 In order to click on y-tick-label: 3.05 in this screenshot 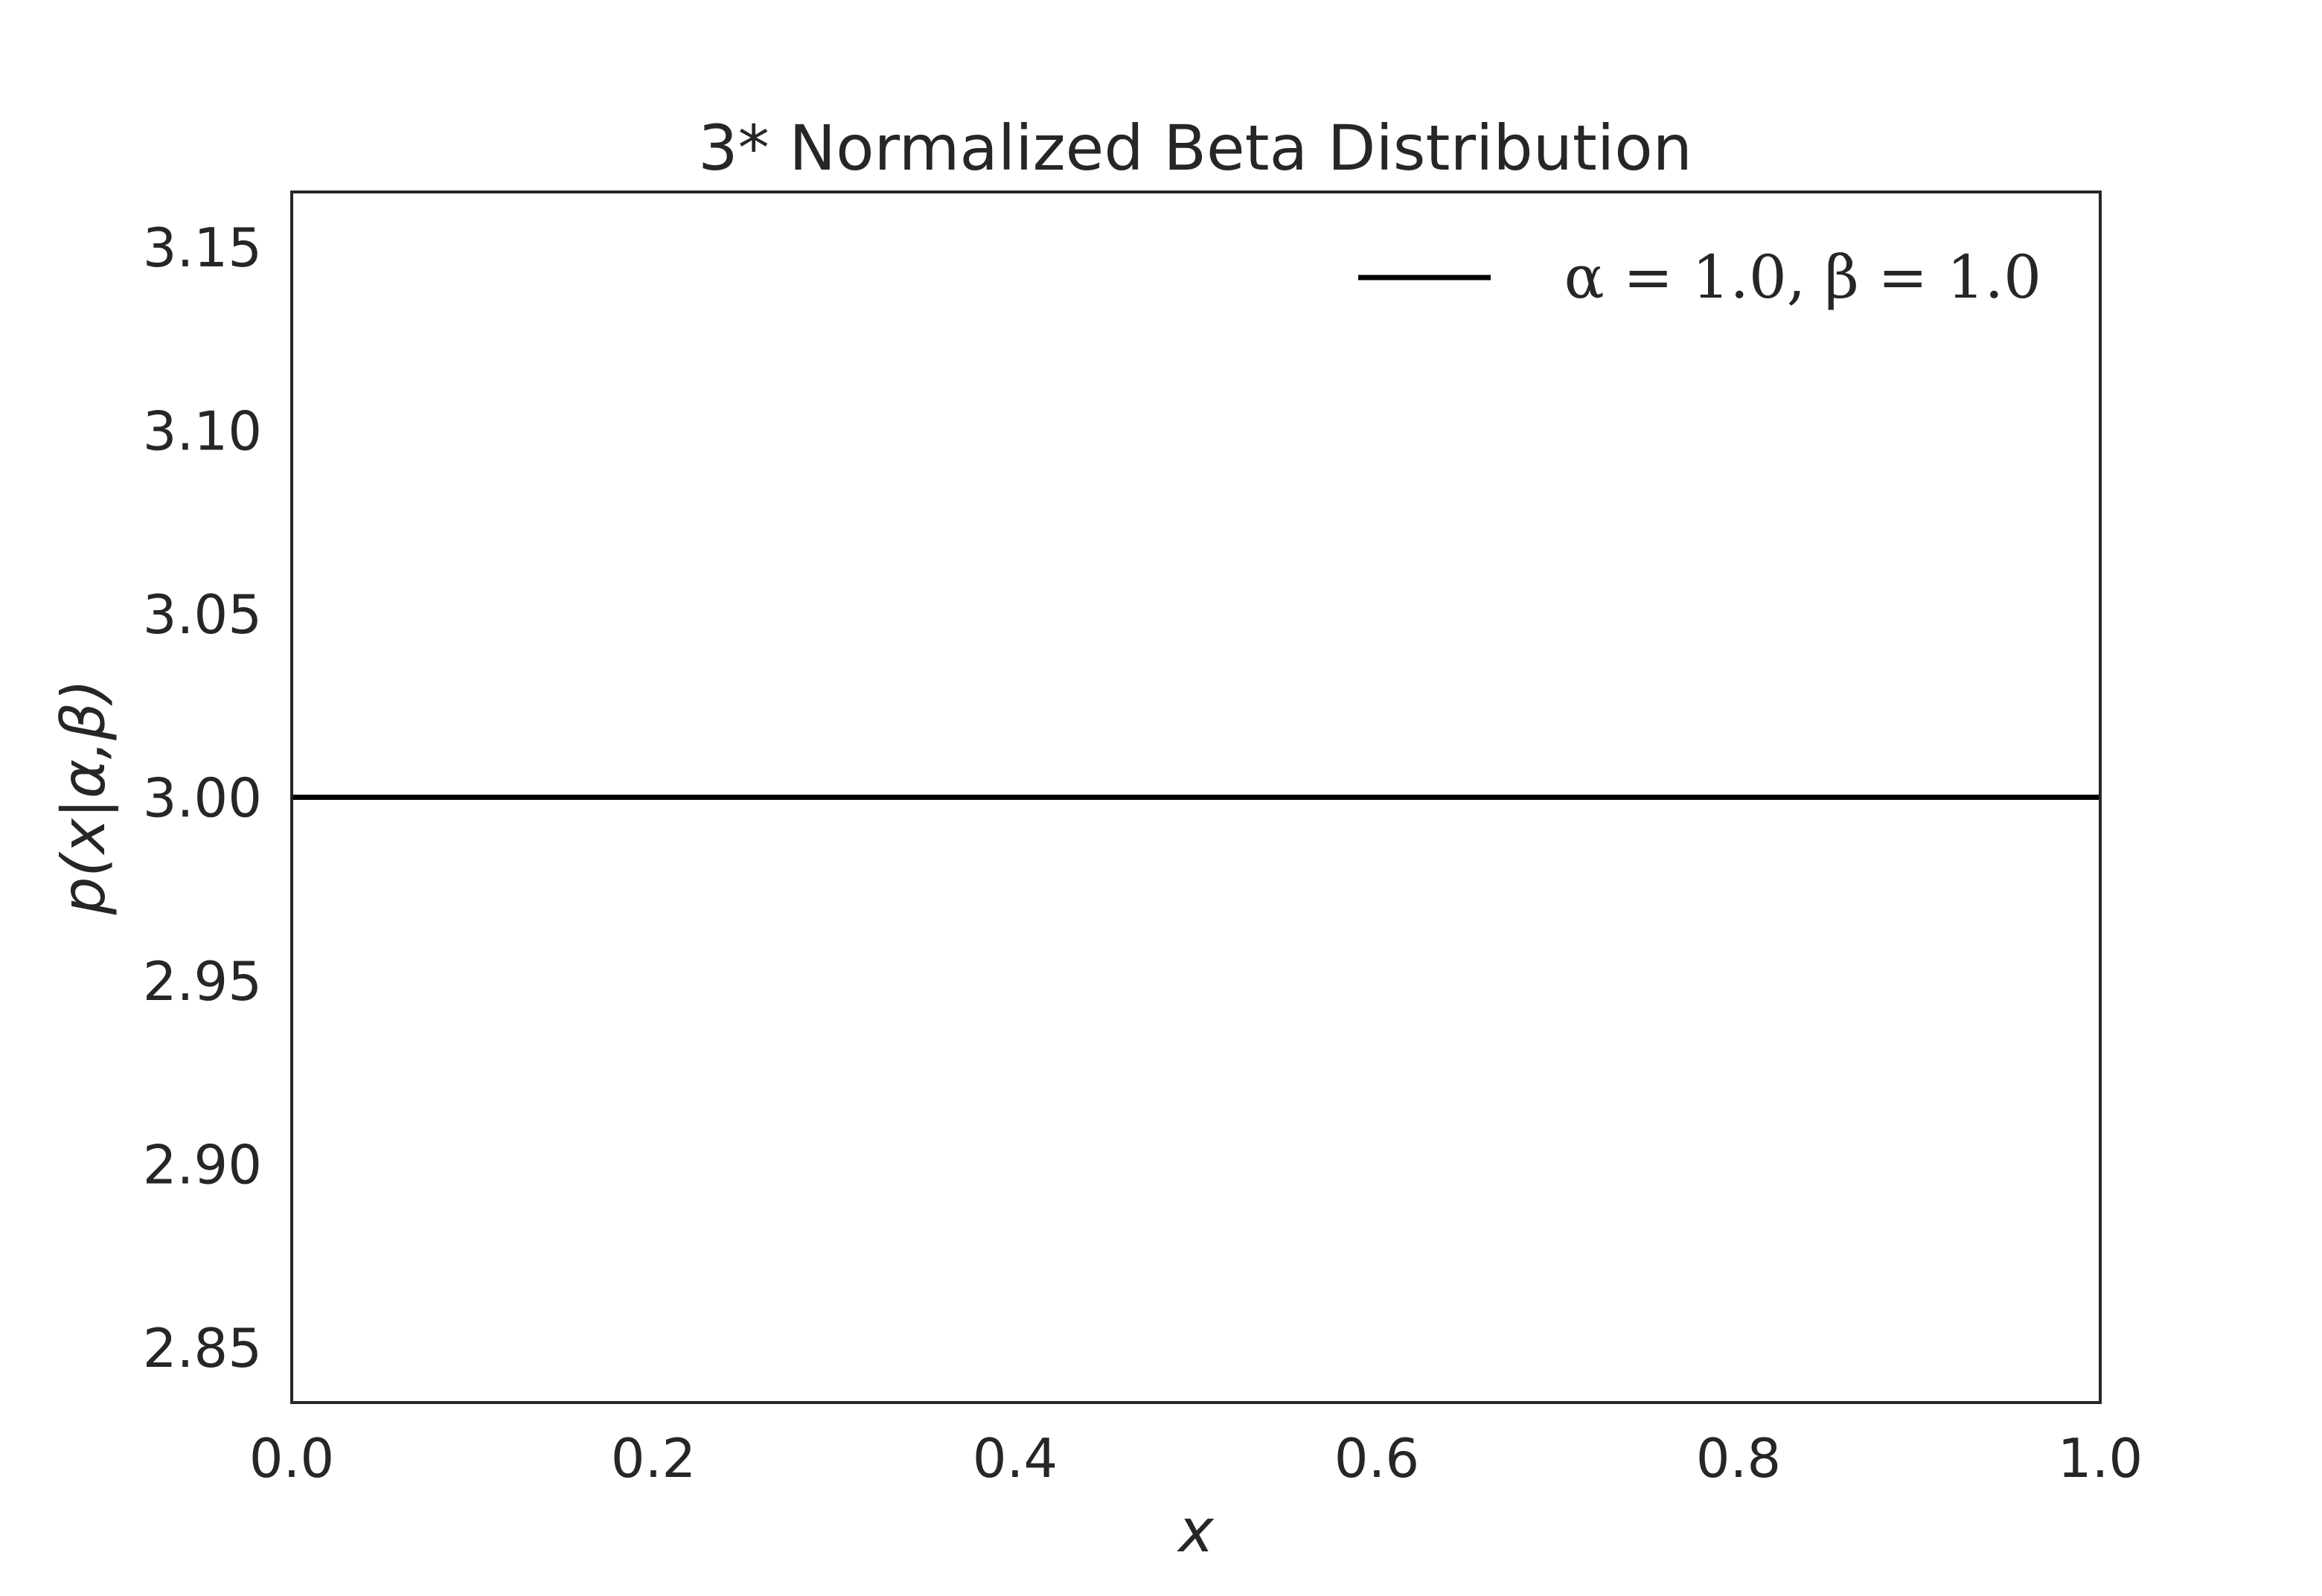, I will do `click(202, 614)`.